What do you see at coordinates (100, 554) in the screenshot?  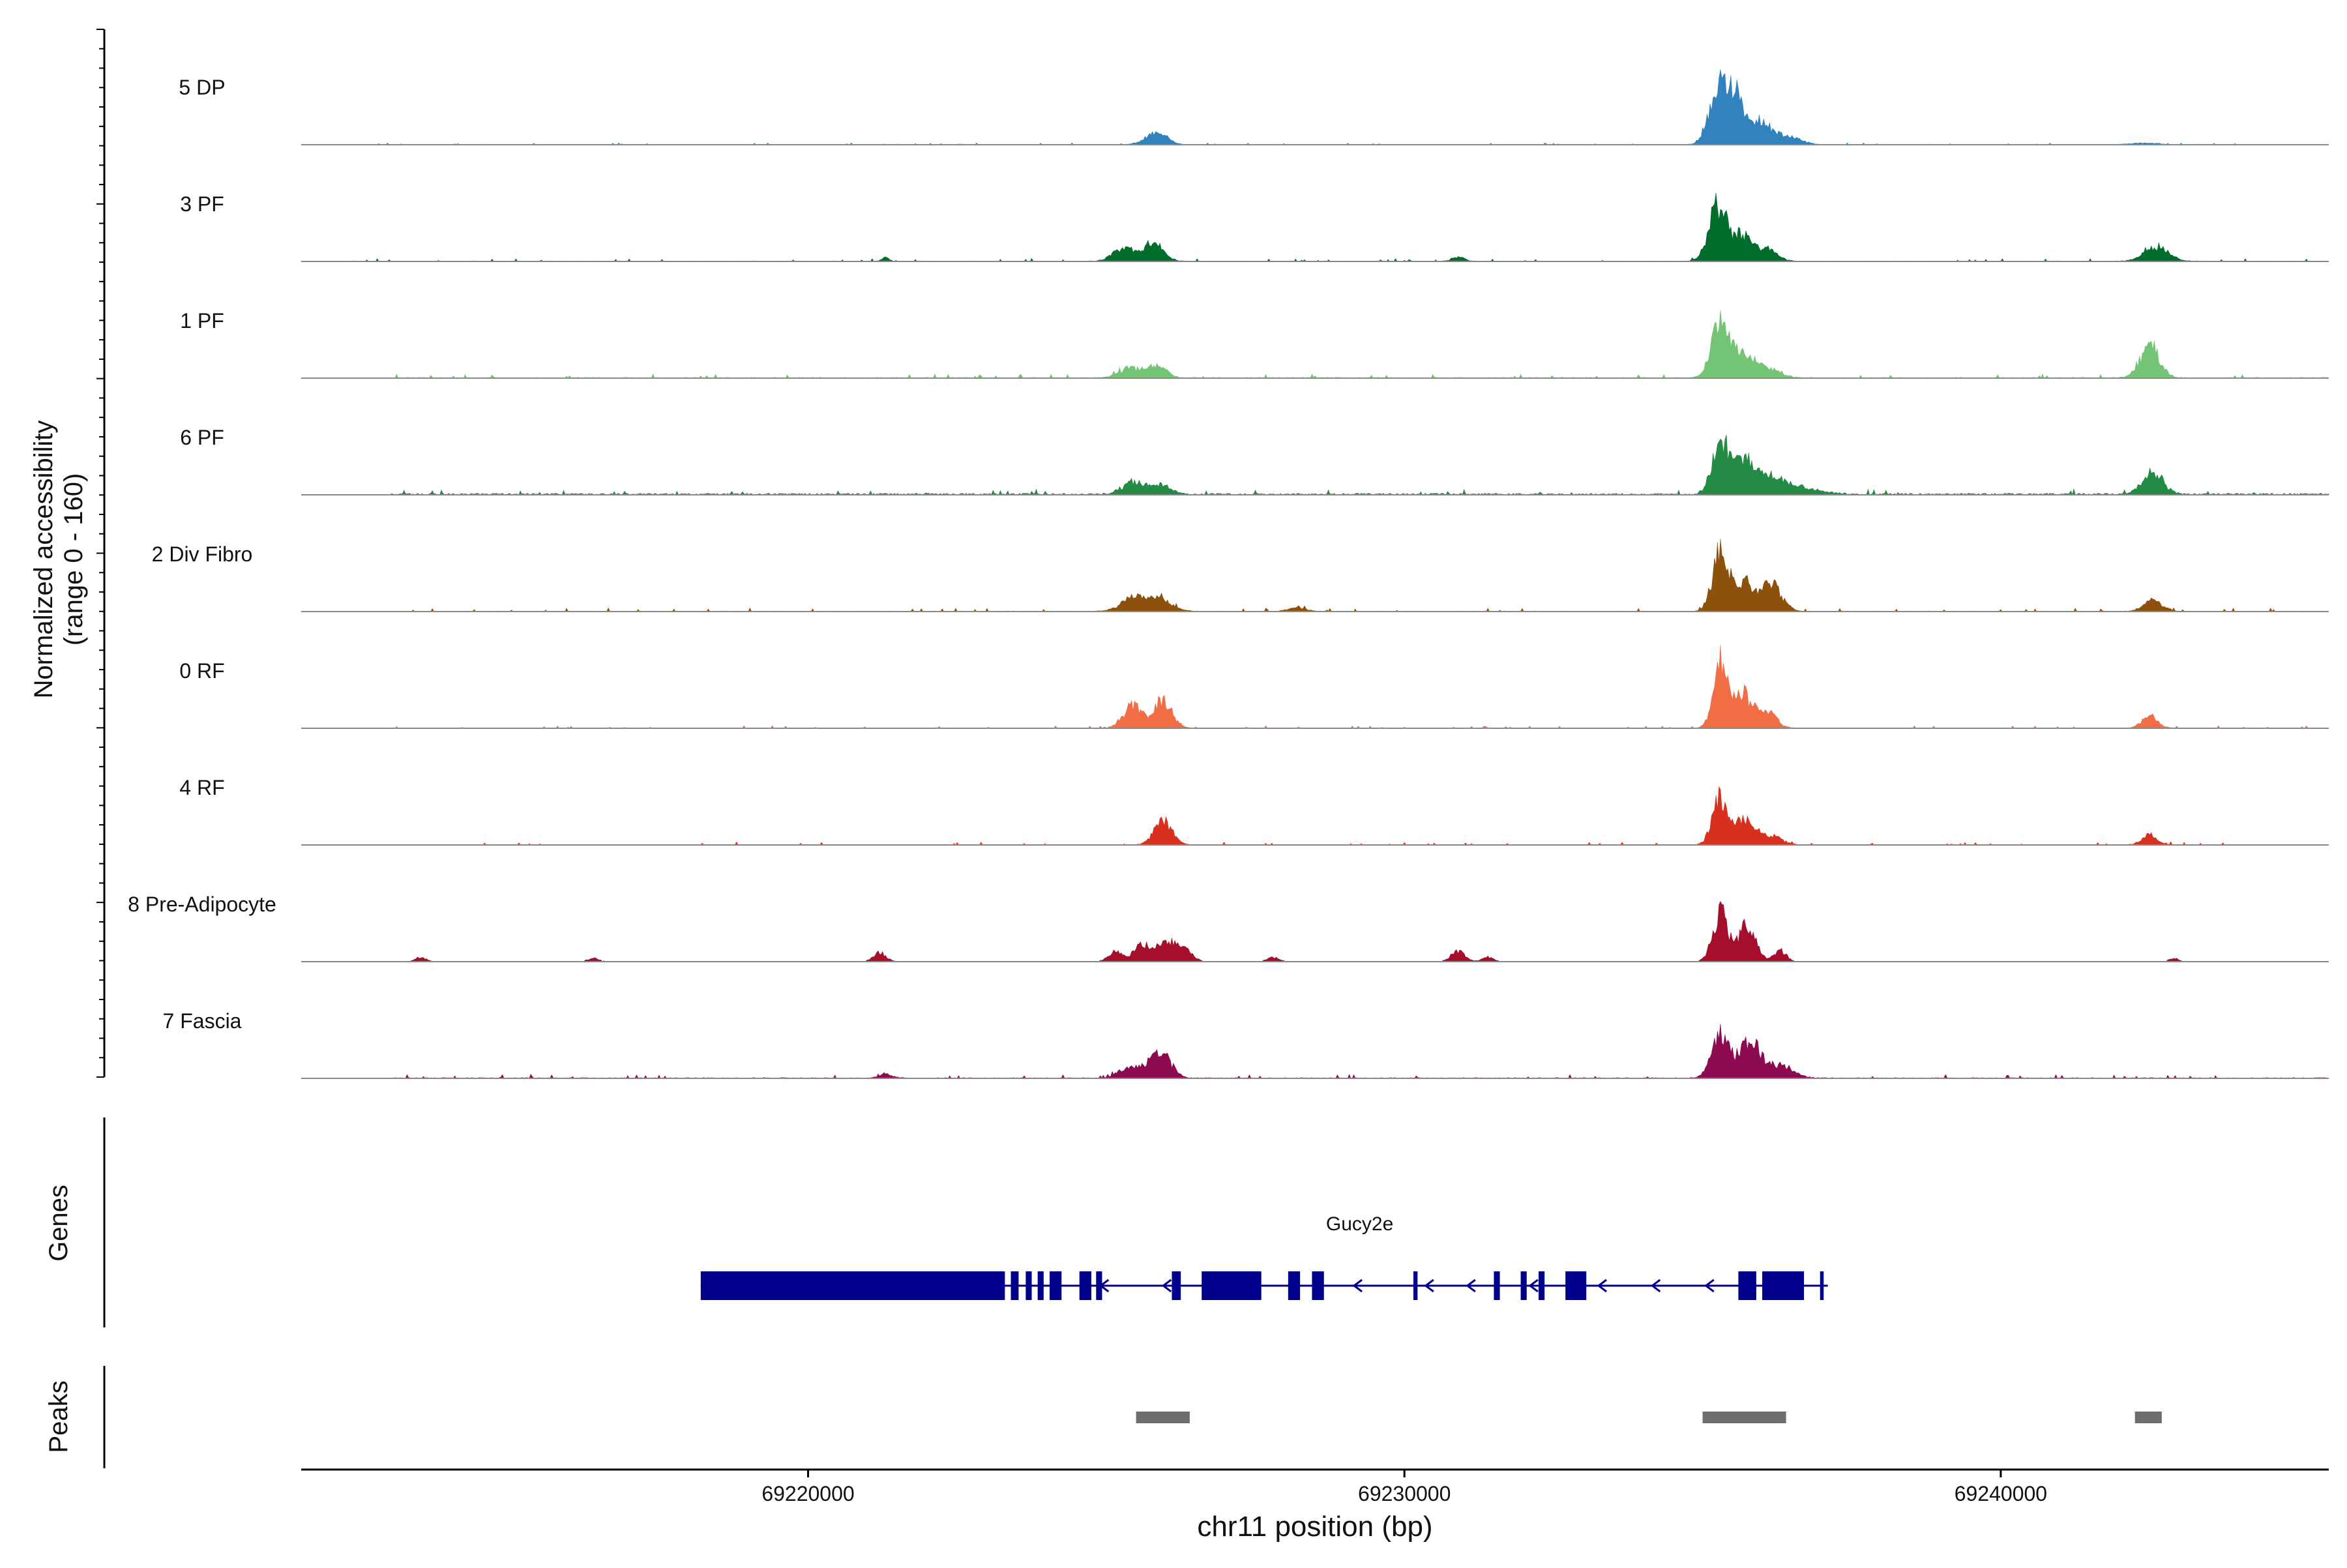 I see `coverage-y-ticks` at bounding box center [100, 554].